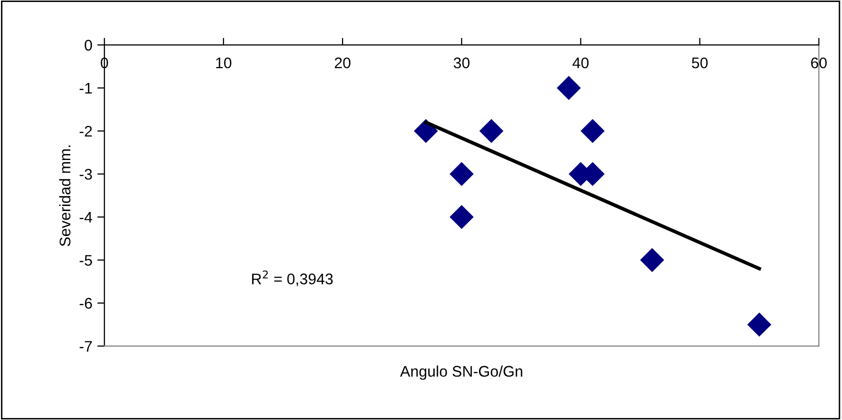  I want to click on x-tick-label: 20, so click(342, 62).